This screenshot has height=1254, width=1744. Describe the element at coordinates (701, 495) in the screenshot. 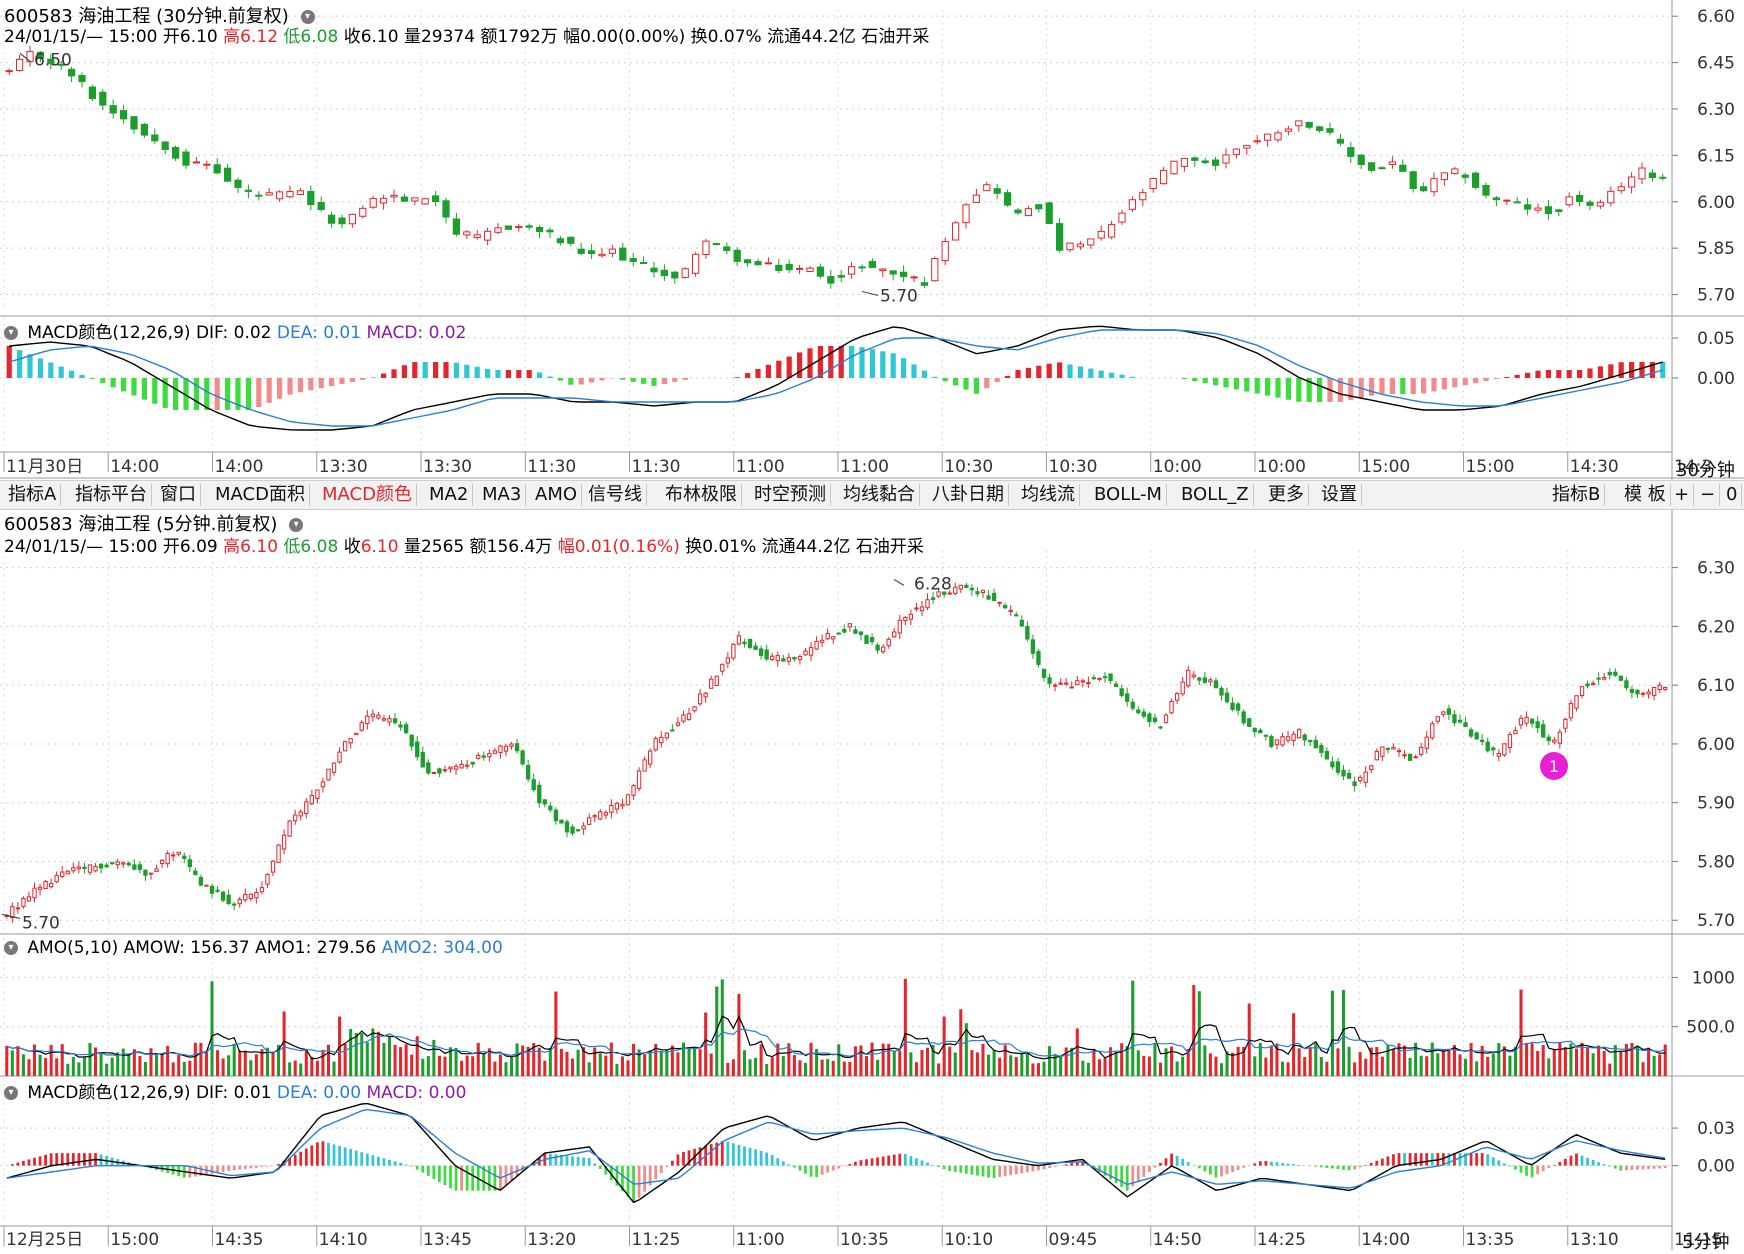

I see `toolbar-item-9: 布林极限` at that location.